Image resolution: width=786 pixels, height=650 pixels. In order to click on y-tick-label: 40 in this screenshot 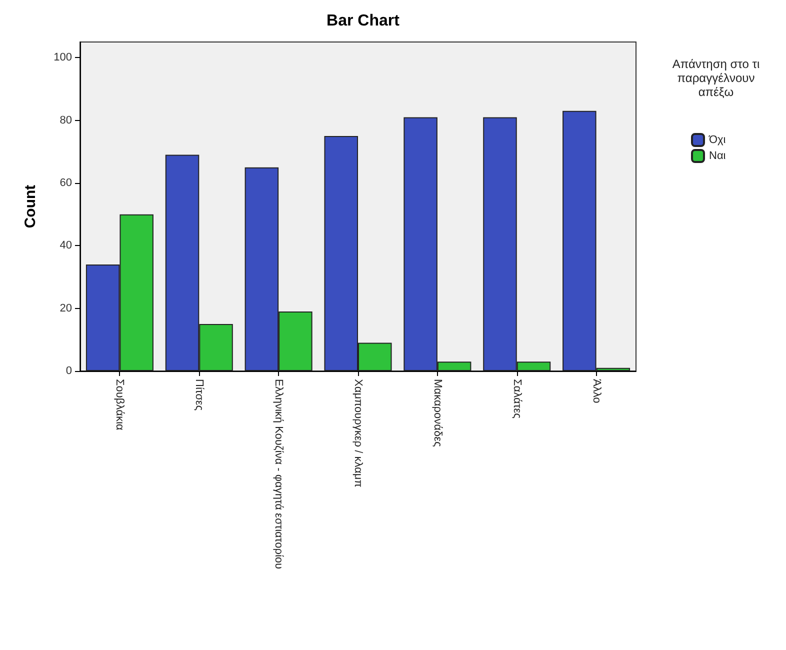, I will do `click(66, 246)`.